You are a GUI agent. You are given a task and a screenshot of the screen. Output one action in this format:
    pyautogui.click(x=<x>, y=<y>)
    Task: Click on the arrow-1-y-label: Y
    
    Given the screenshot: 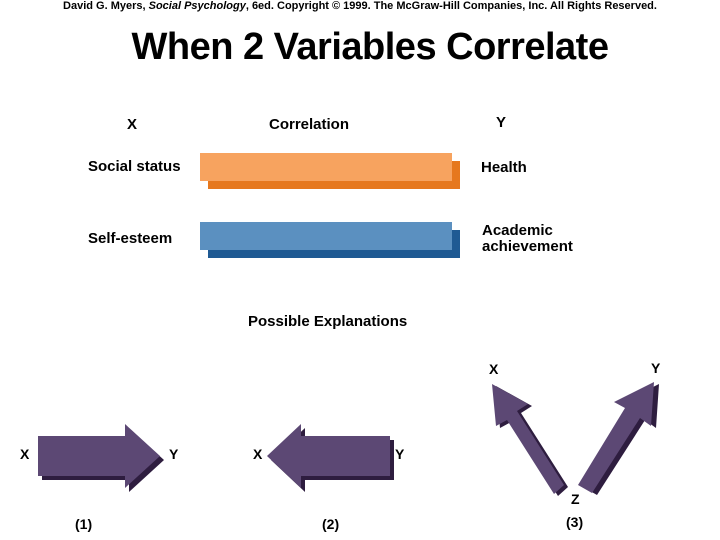 What is the action you would take?
    pyautogui.click(x=174, y=454)
    